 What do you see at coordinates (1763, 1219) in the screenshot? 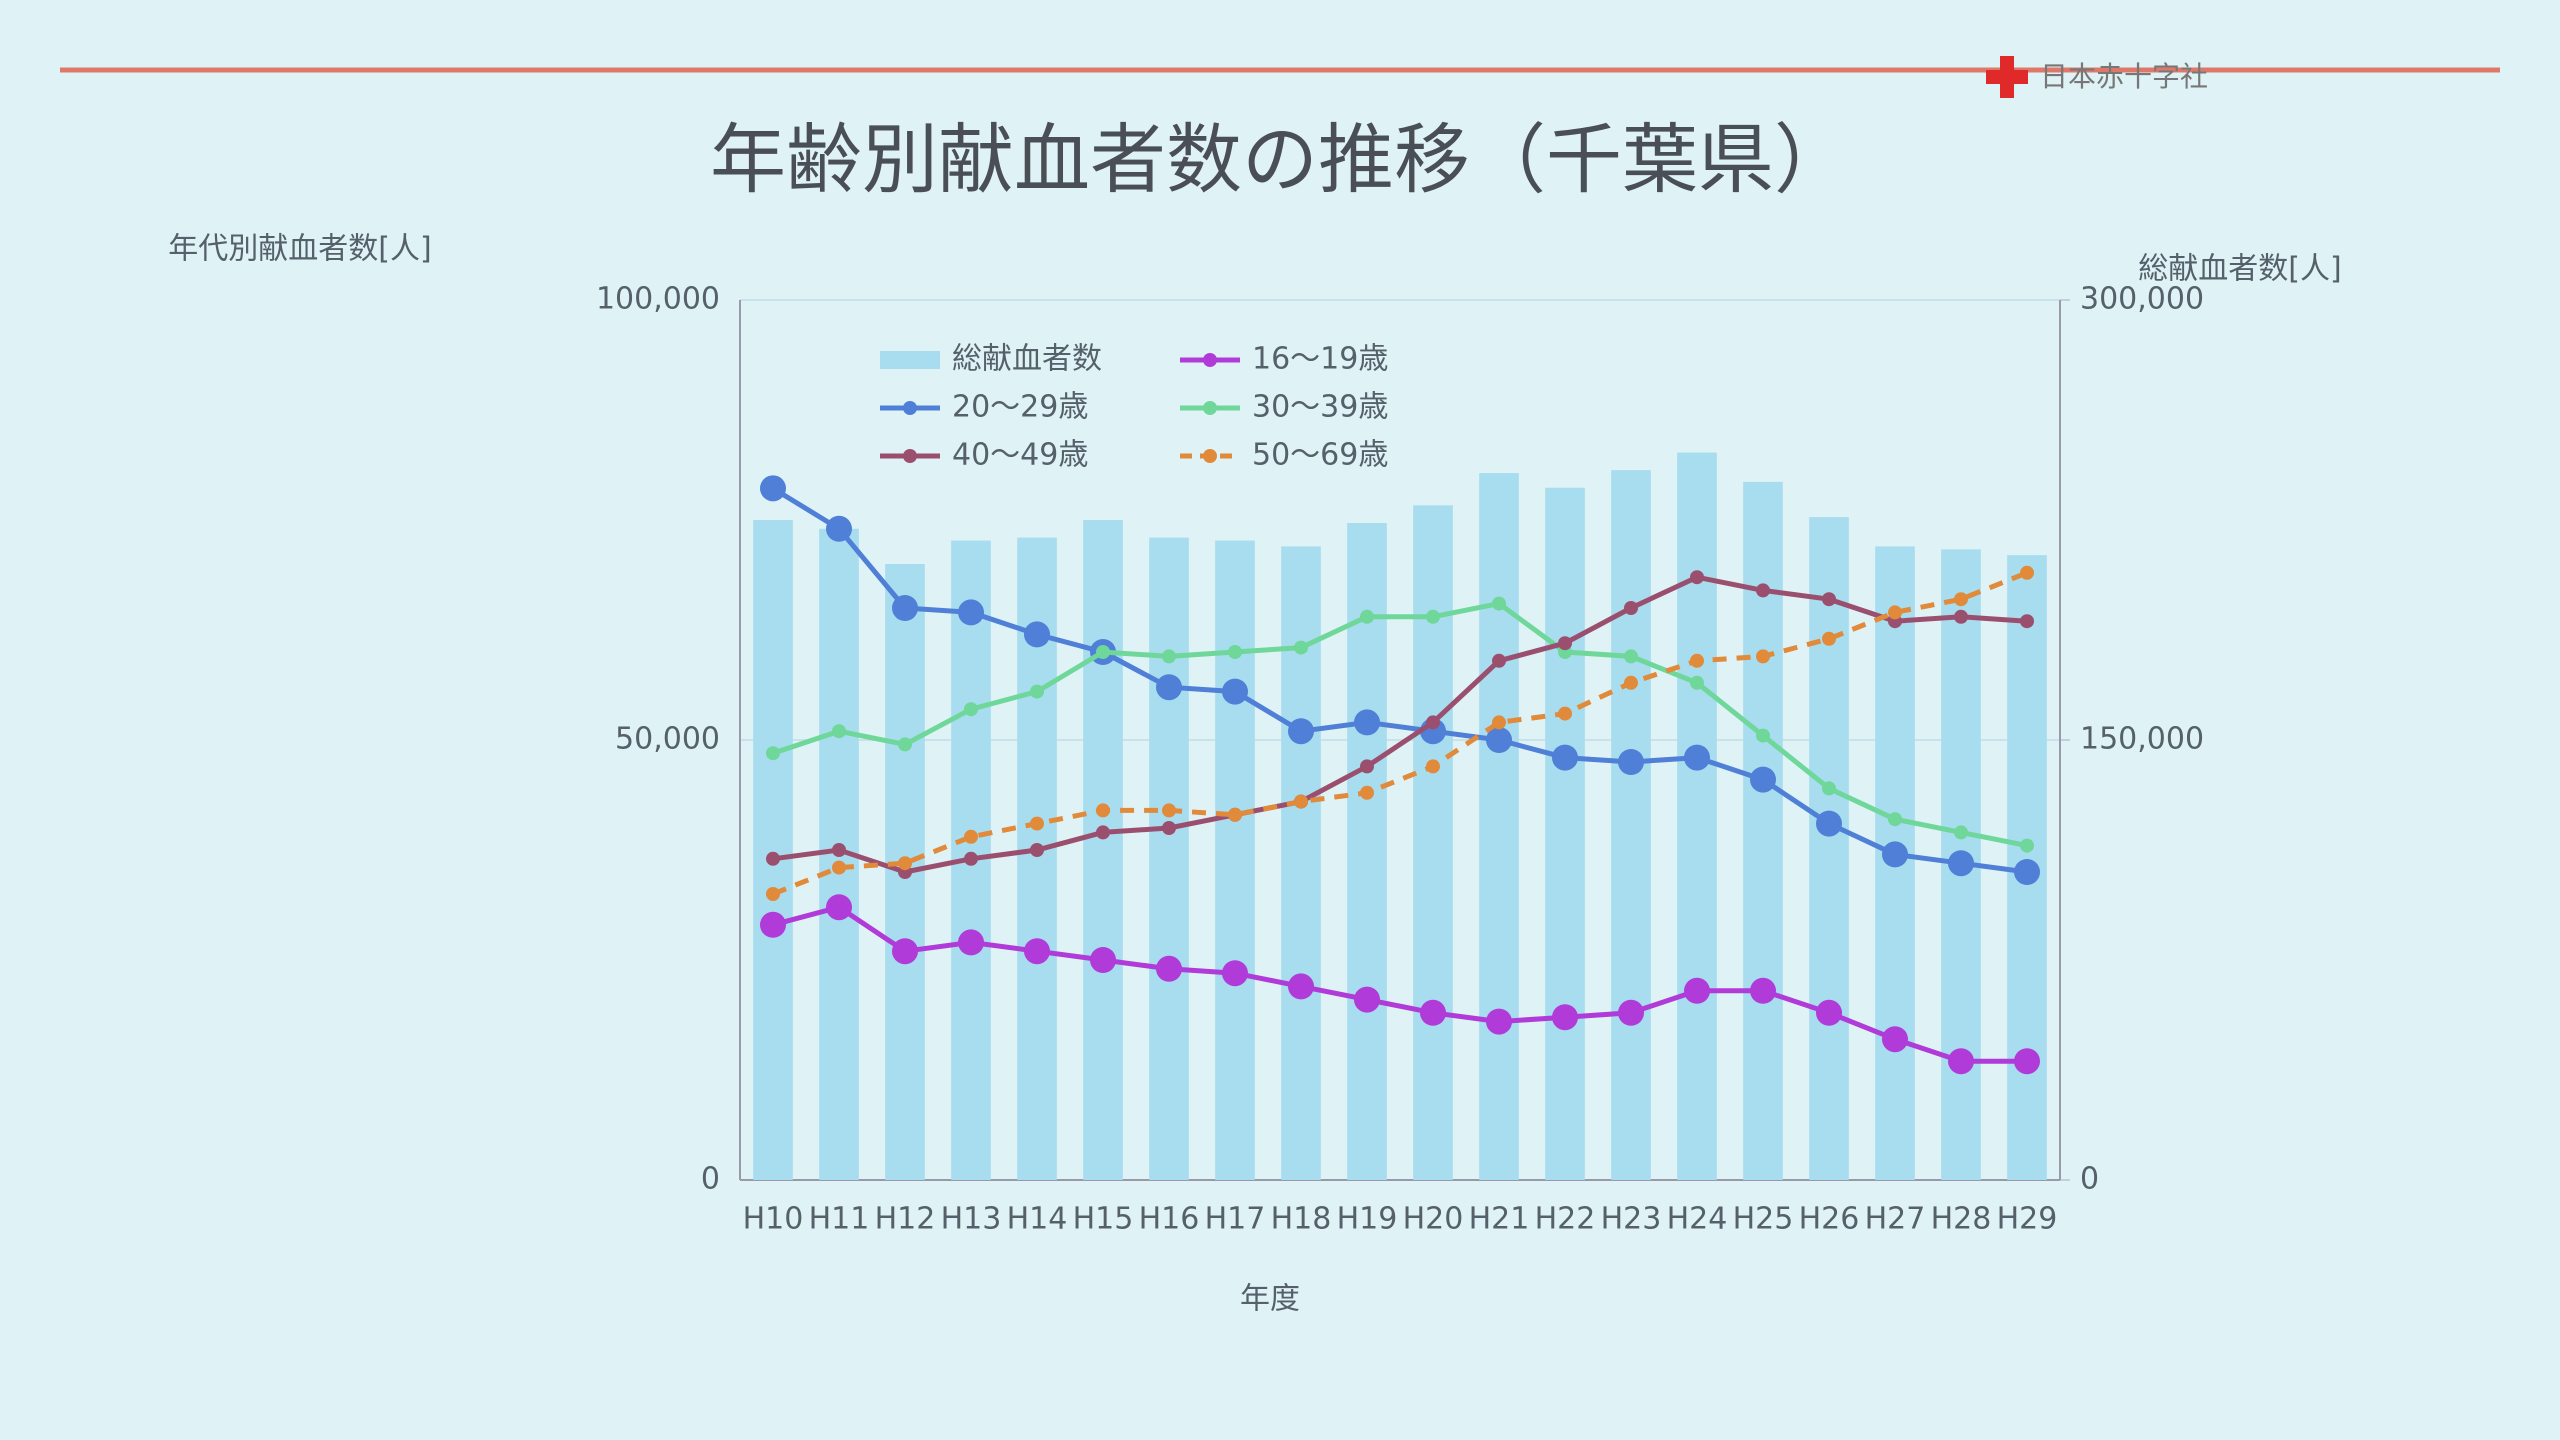
I see `x-tick-label: H25` at bounding box center [1763, 1219].